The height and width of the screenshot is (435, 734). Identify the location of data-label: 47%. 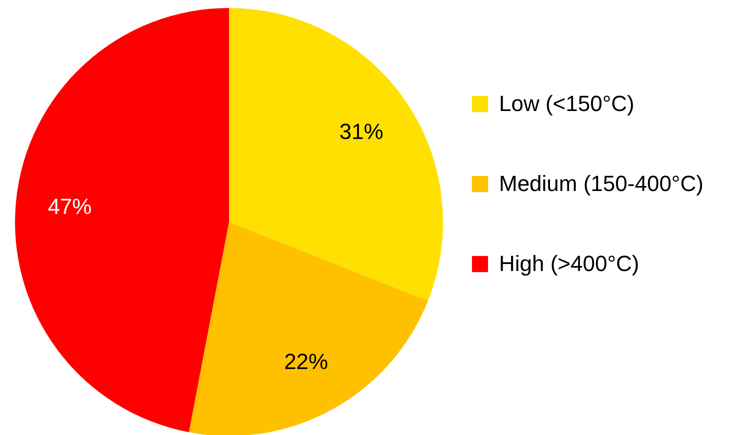
(70, 206).